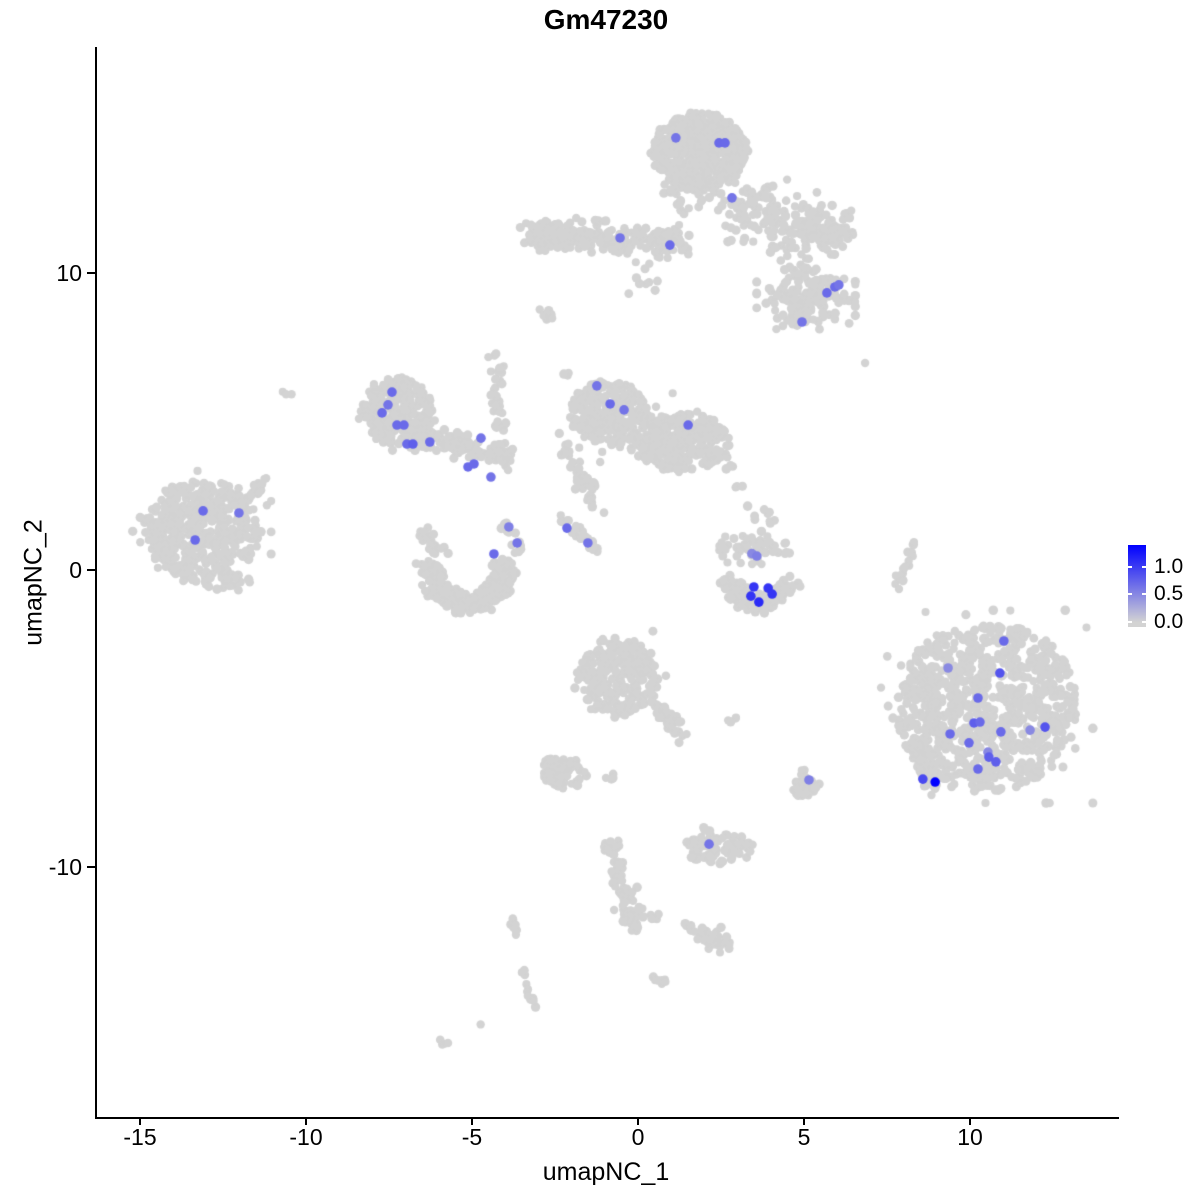 The height and width of the screenshot is (1200, 1200). Describe the element at coordinates (970, 1137) in the screenshot. I see `x-tick-label: 10` at that location.